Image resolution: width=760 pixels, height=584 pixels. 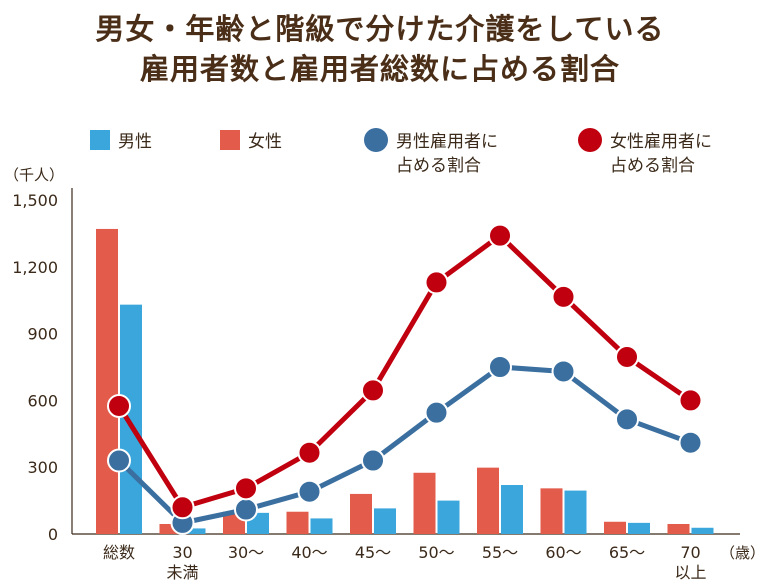 I want to click on chart-title-line2: 雇用者数と雇用者総数に占める割合, so click(x=379, y=69).